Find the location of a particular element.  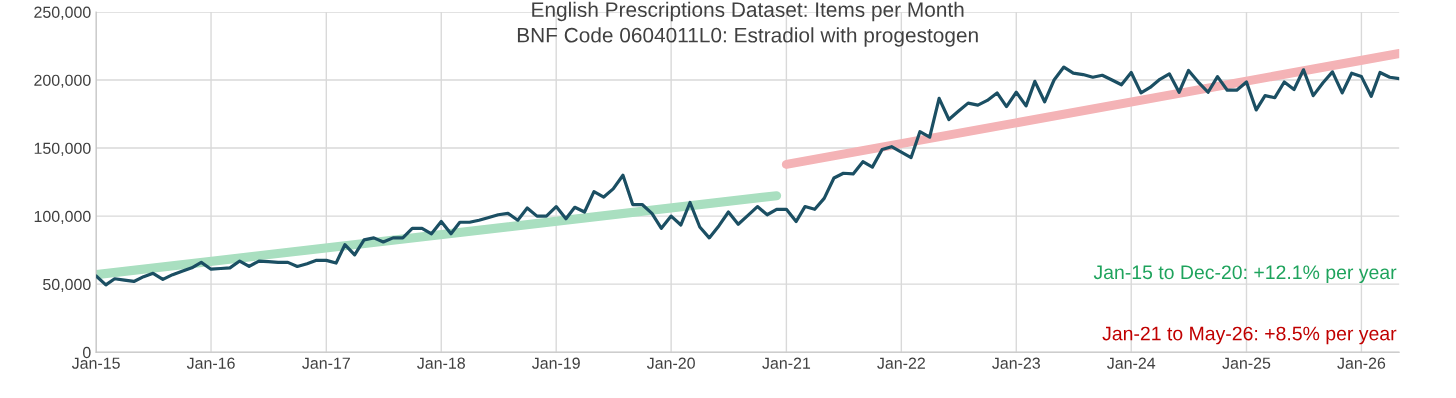

x-tick-label: Jan-25 is located at coordinates (1246, 363).